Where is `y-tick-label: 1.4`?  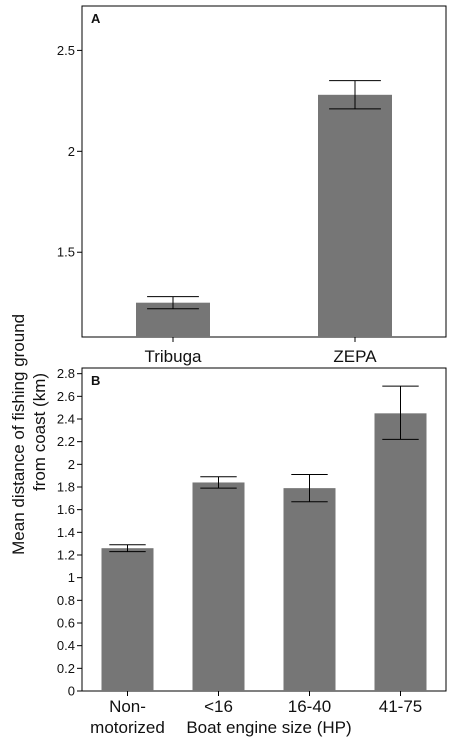
y-tick-label: 1.4 is located at coordinates (66, 532).